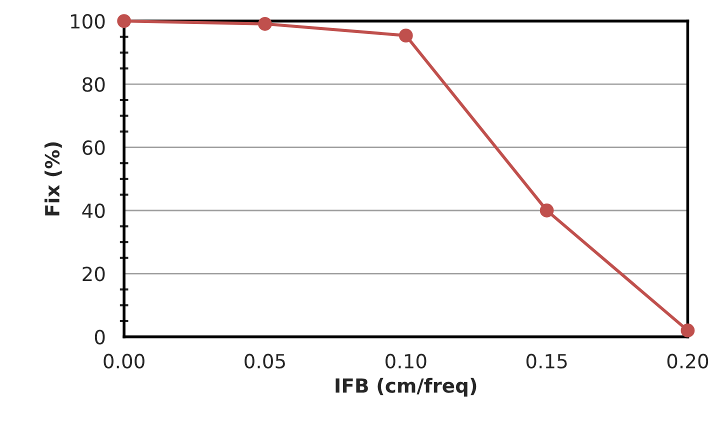 The width and height of the screenshot is (709, 421). What do you see at coordinates (53, 179) in the screenshot?
I see `y-axis-title: Fix (%)` at bounding box center [53, 179].